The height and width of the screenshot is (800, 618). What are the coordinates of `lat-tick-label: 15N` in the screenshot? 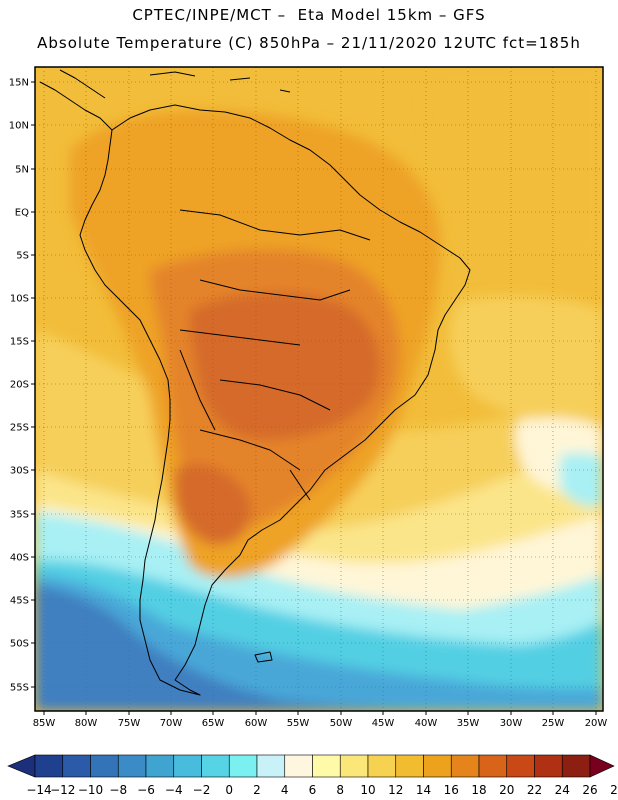 It's located at (19, 83).